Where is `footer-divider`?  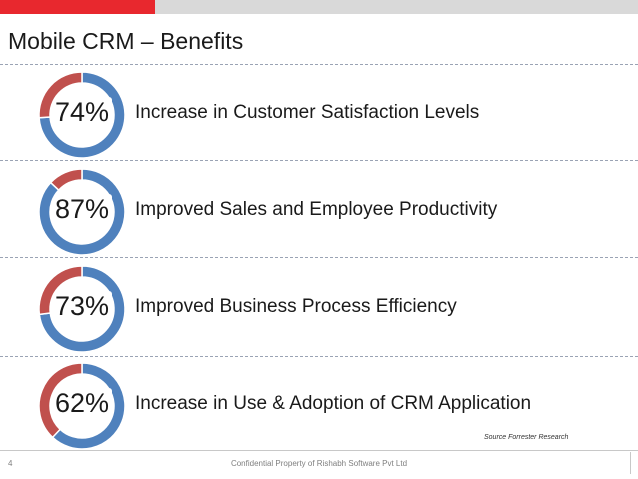 footer-divider is located at coordinates (319, 450).